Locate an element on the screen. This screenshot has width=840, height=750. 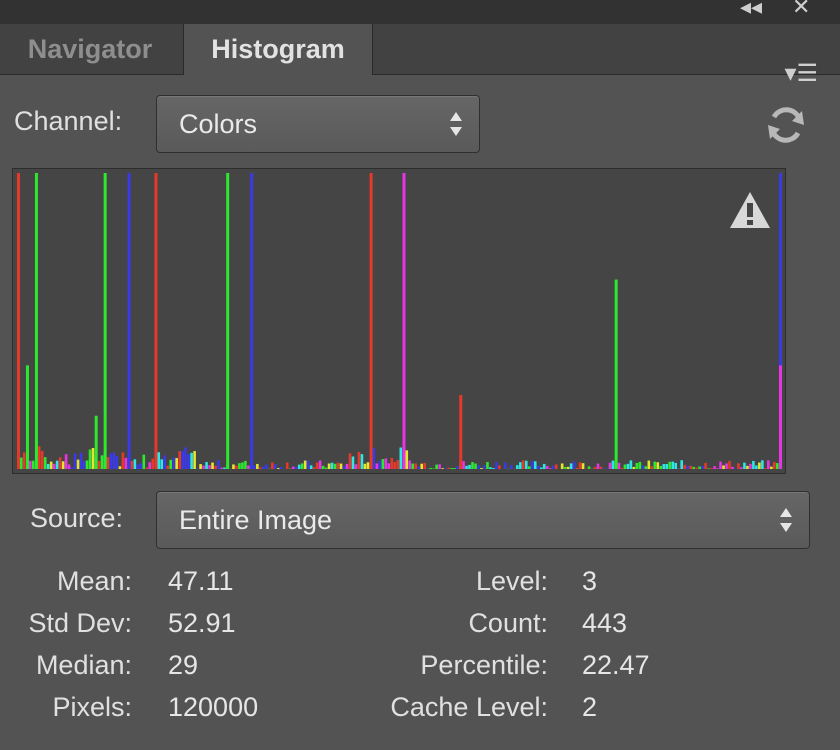
refresh-icon is located at coordinates (786, 125).